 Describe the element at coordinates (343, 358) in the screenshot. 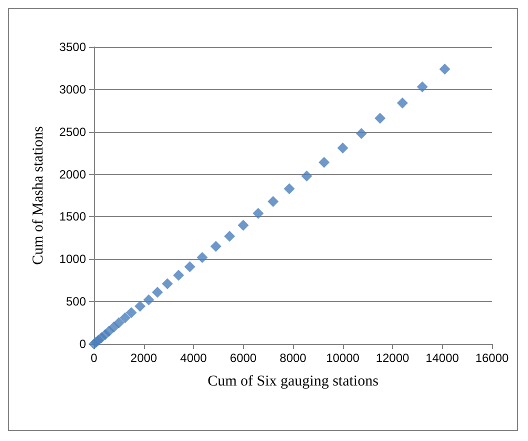

I see `x-tick-label: 10000` at that location.